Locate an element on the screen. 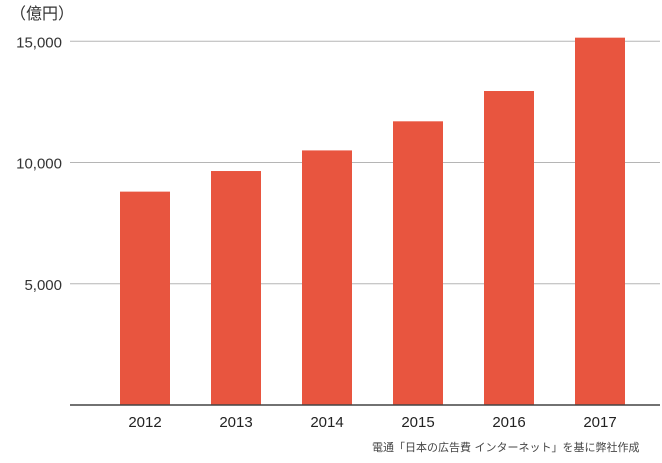  x-tick-label-2014: 2014 is located at coordinates (326, 422).